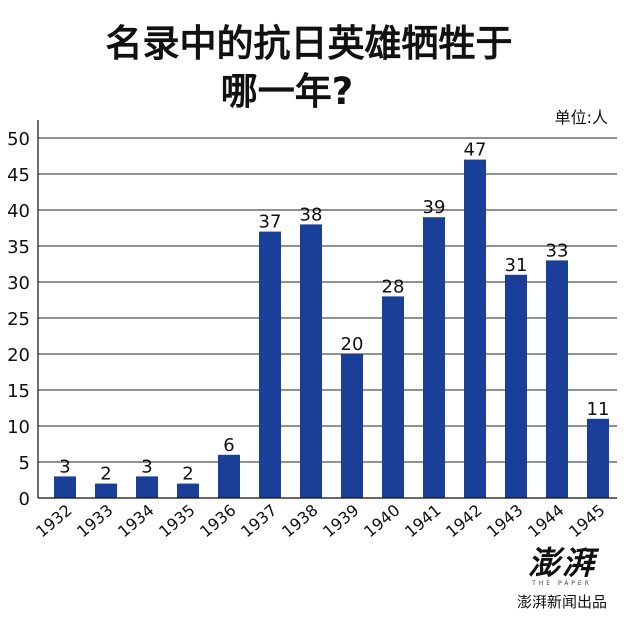  Describe the element at coordinates (422, 521) in the screenshot. I see `x-tick-label: 1941` at that location.